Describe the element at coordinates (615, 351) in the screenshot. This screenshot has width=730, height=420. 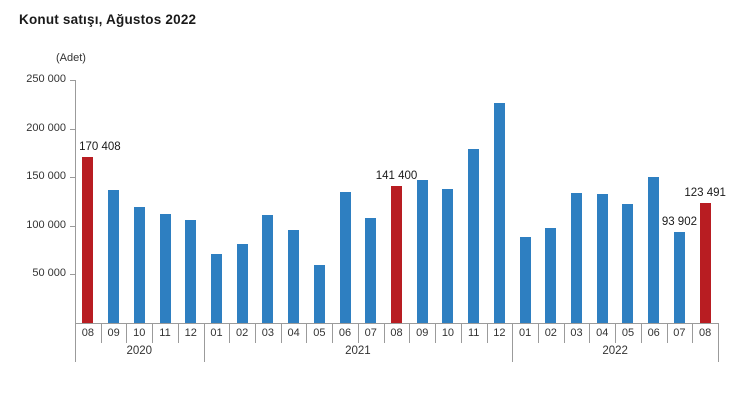
I see `x-axis-year-label: 2022` at that location.